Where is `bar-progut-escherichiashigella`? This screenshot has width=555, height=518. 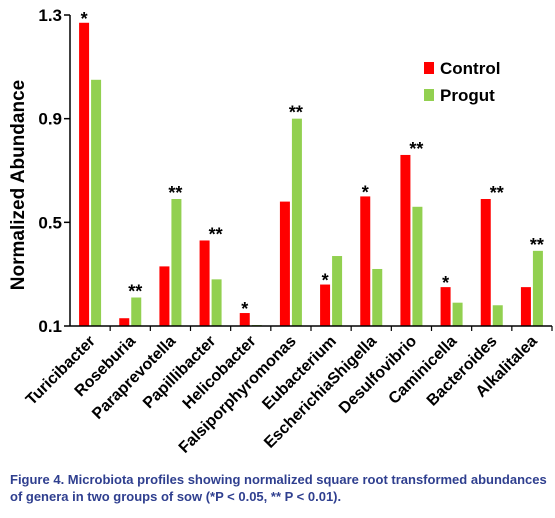 bar-progut-escherichiashigella is located at coordinates (377, 297).